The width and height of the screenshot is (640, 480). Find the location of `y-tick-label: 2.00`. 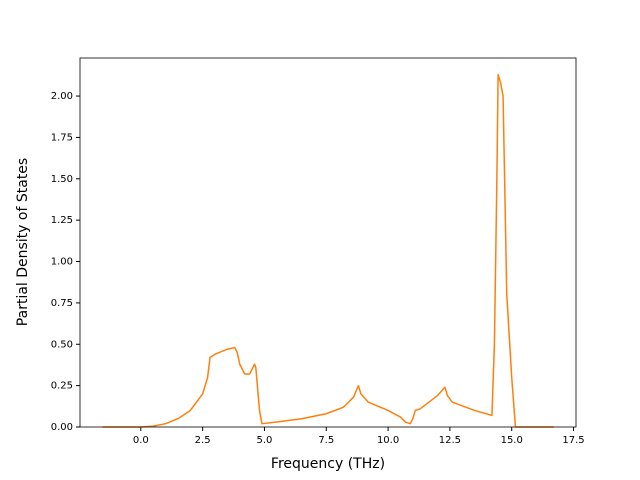

y-tick-label: 2.00 is located at coordinates (62, 96).